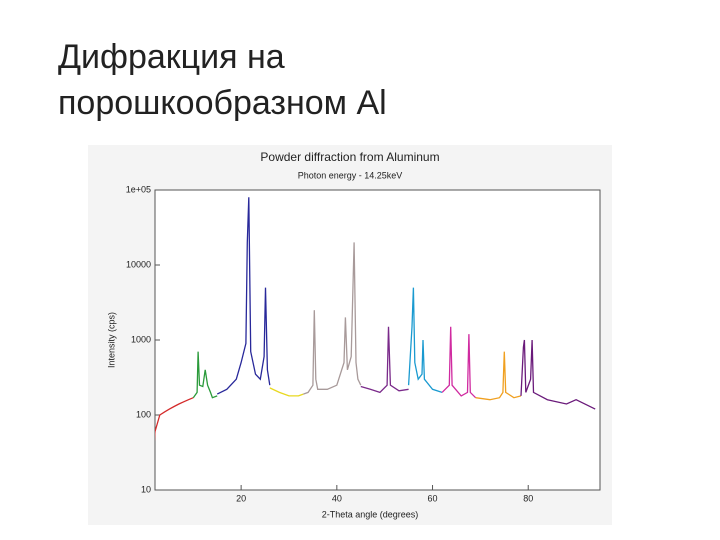 The image size is (720, 540). I want to click on y-tick-label: 100, so click(143, 414).